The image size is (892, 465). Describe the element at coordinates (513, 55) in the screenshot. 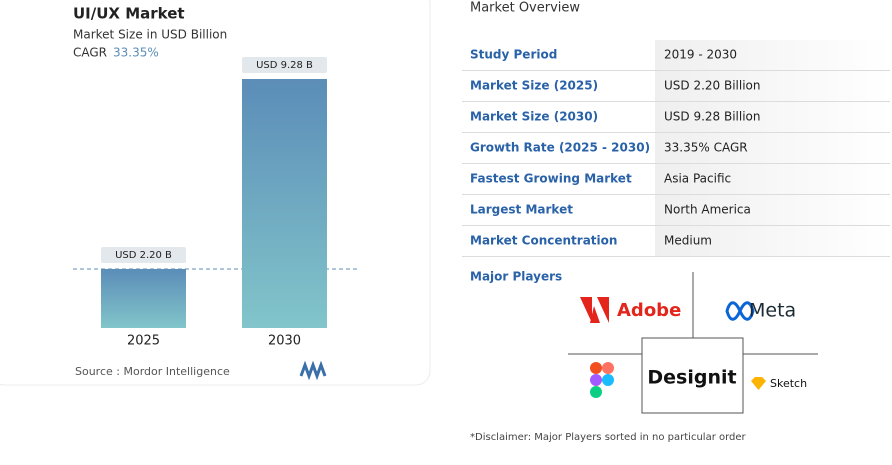

I see `row-label: Study Period` at that location.